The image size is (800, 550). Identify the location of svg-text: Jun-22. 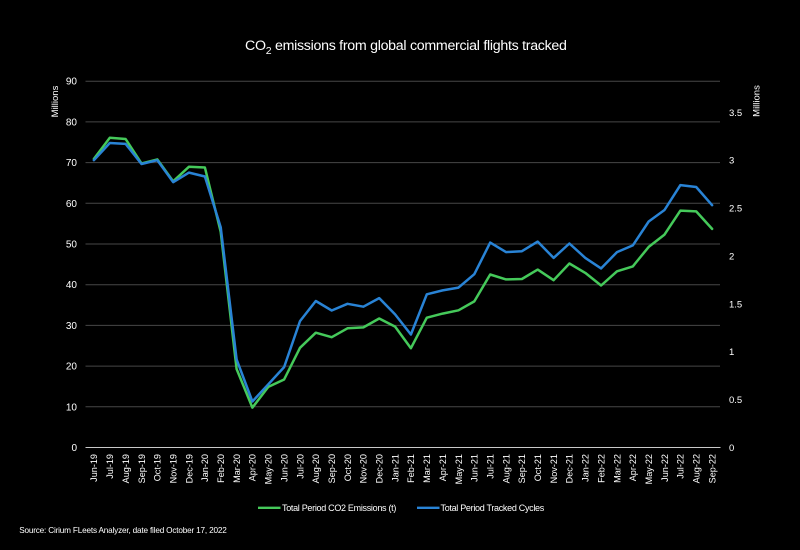
(665, 468).